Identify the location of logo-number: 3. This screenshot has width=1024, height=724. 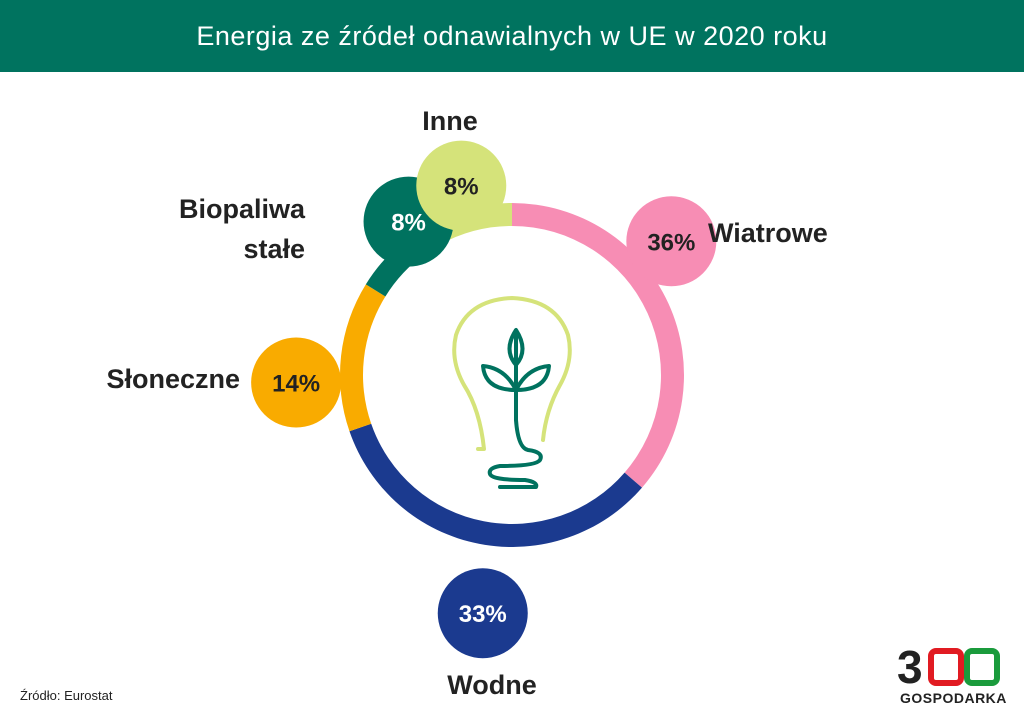
(910, 667).